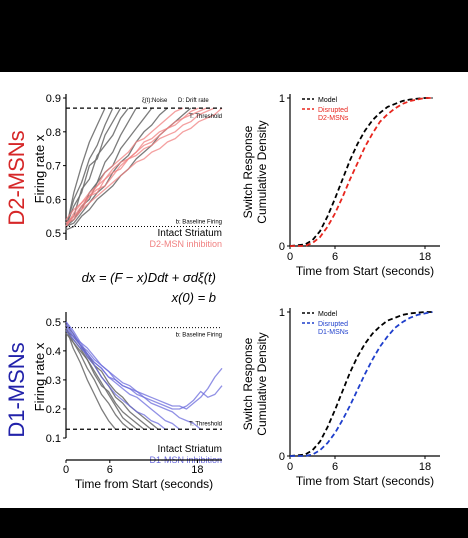 The height and width of the screenshot is (538, 468). I want to click on d2-cdf-y-tick-label: 0, so click(282, 247).